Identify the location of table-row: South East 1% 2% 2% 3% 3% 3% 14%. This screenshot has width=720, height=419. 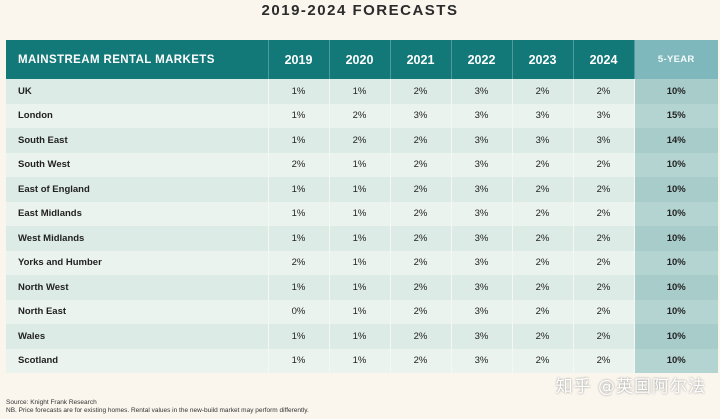
(362, 140).